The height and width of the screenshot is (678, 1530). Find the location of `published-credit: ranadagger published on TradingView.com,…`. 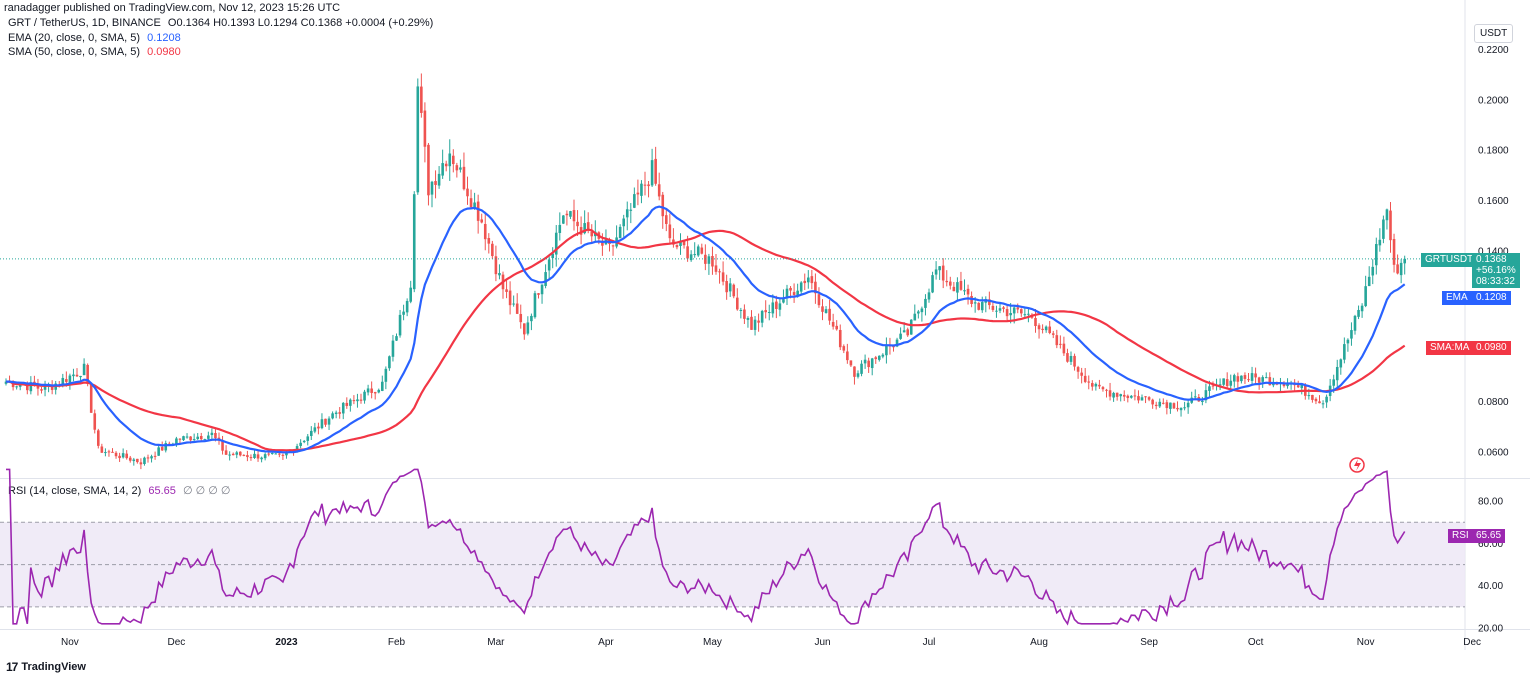

published-credit: ranadagger published on TradingView.com,… is located at coordinates (172, 8).